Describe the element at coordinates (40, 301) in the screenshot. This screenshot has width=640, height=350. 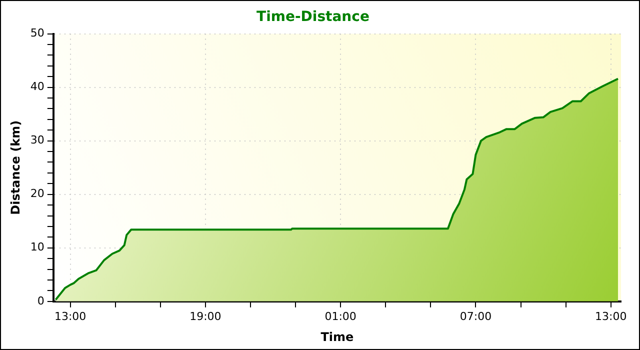
I see `y-tick-label: 0` at that location.